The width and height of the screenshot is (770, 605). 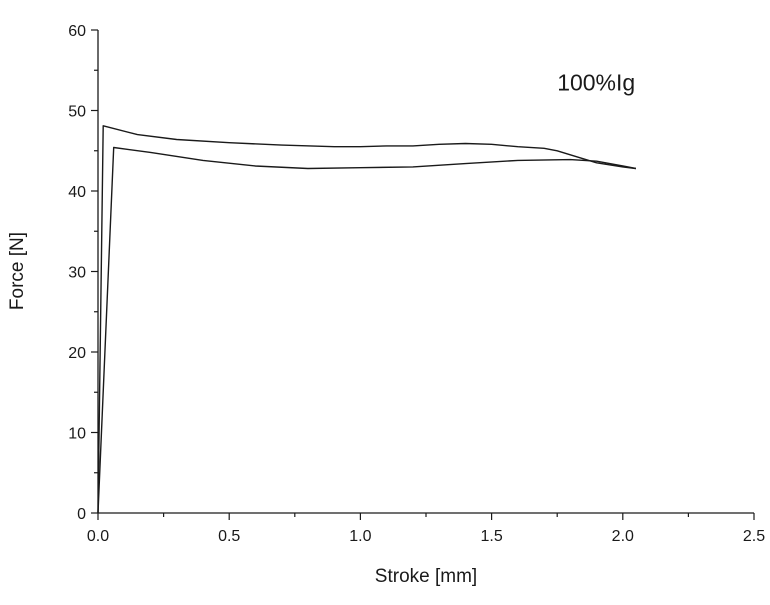 I want to click on y-tick-label: 30, so click(x=77, y=273).